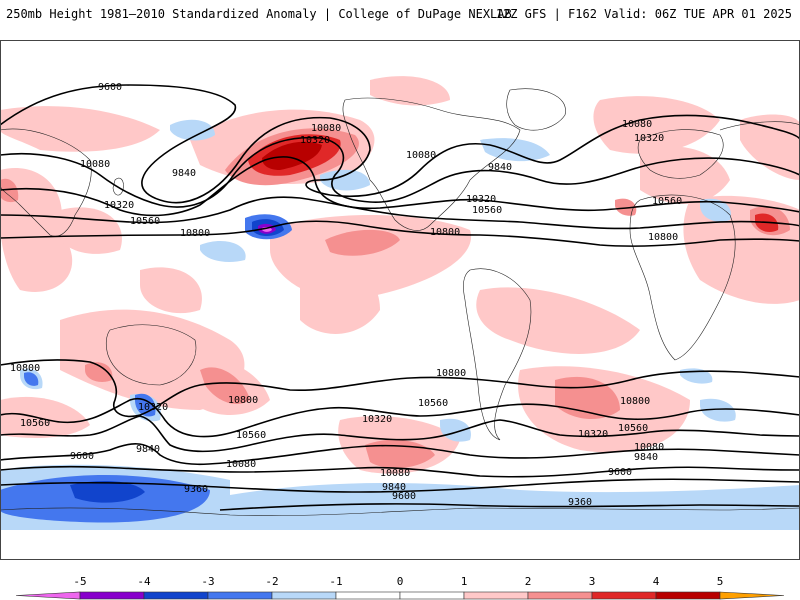 Image resolution: width=800 pixels, height=600 pixels. I want to click on colorbar-tick-label: 0, so click(400, 581).